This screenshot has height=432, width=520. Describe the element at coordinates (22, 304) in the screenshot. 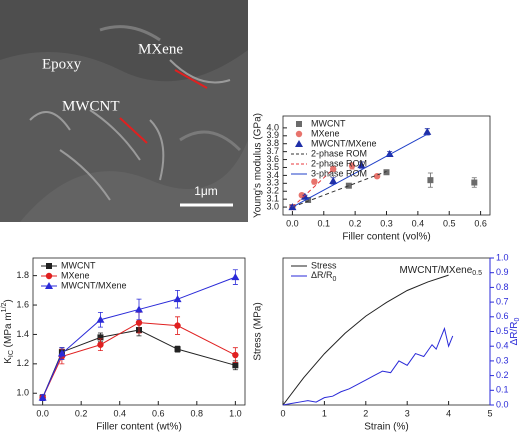

I see `y-tick-label: 1.6` at that location.